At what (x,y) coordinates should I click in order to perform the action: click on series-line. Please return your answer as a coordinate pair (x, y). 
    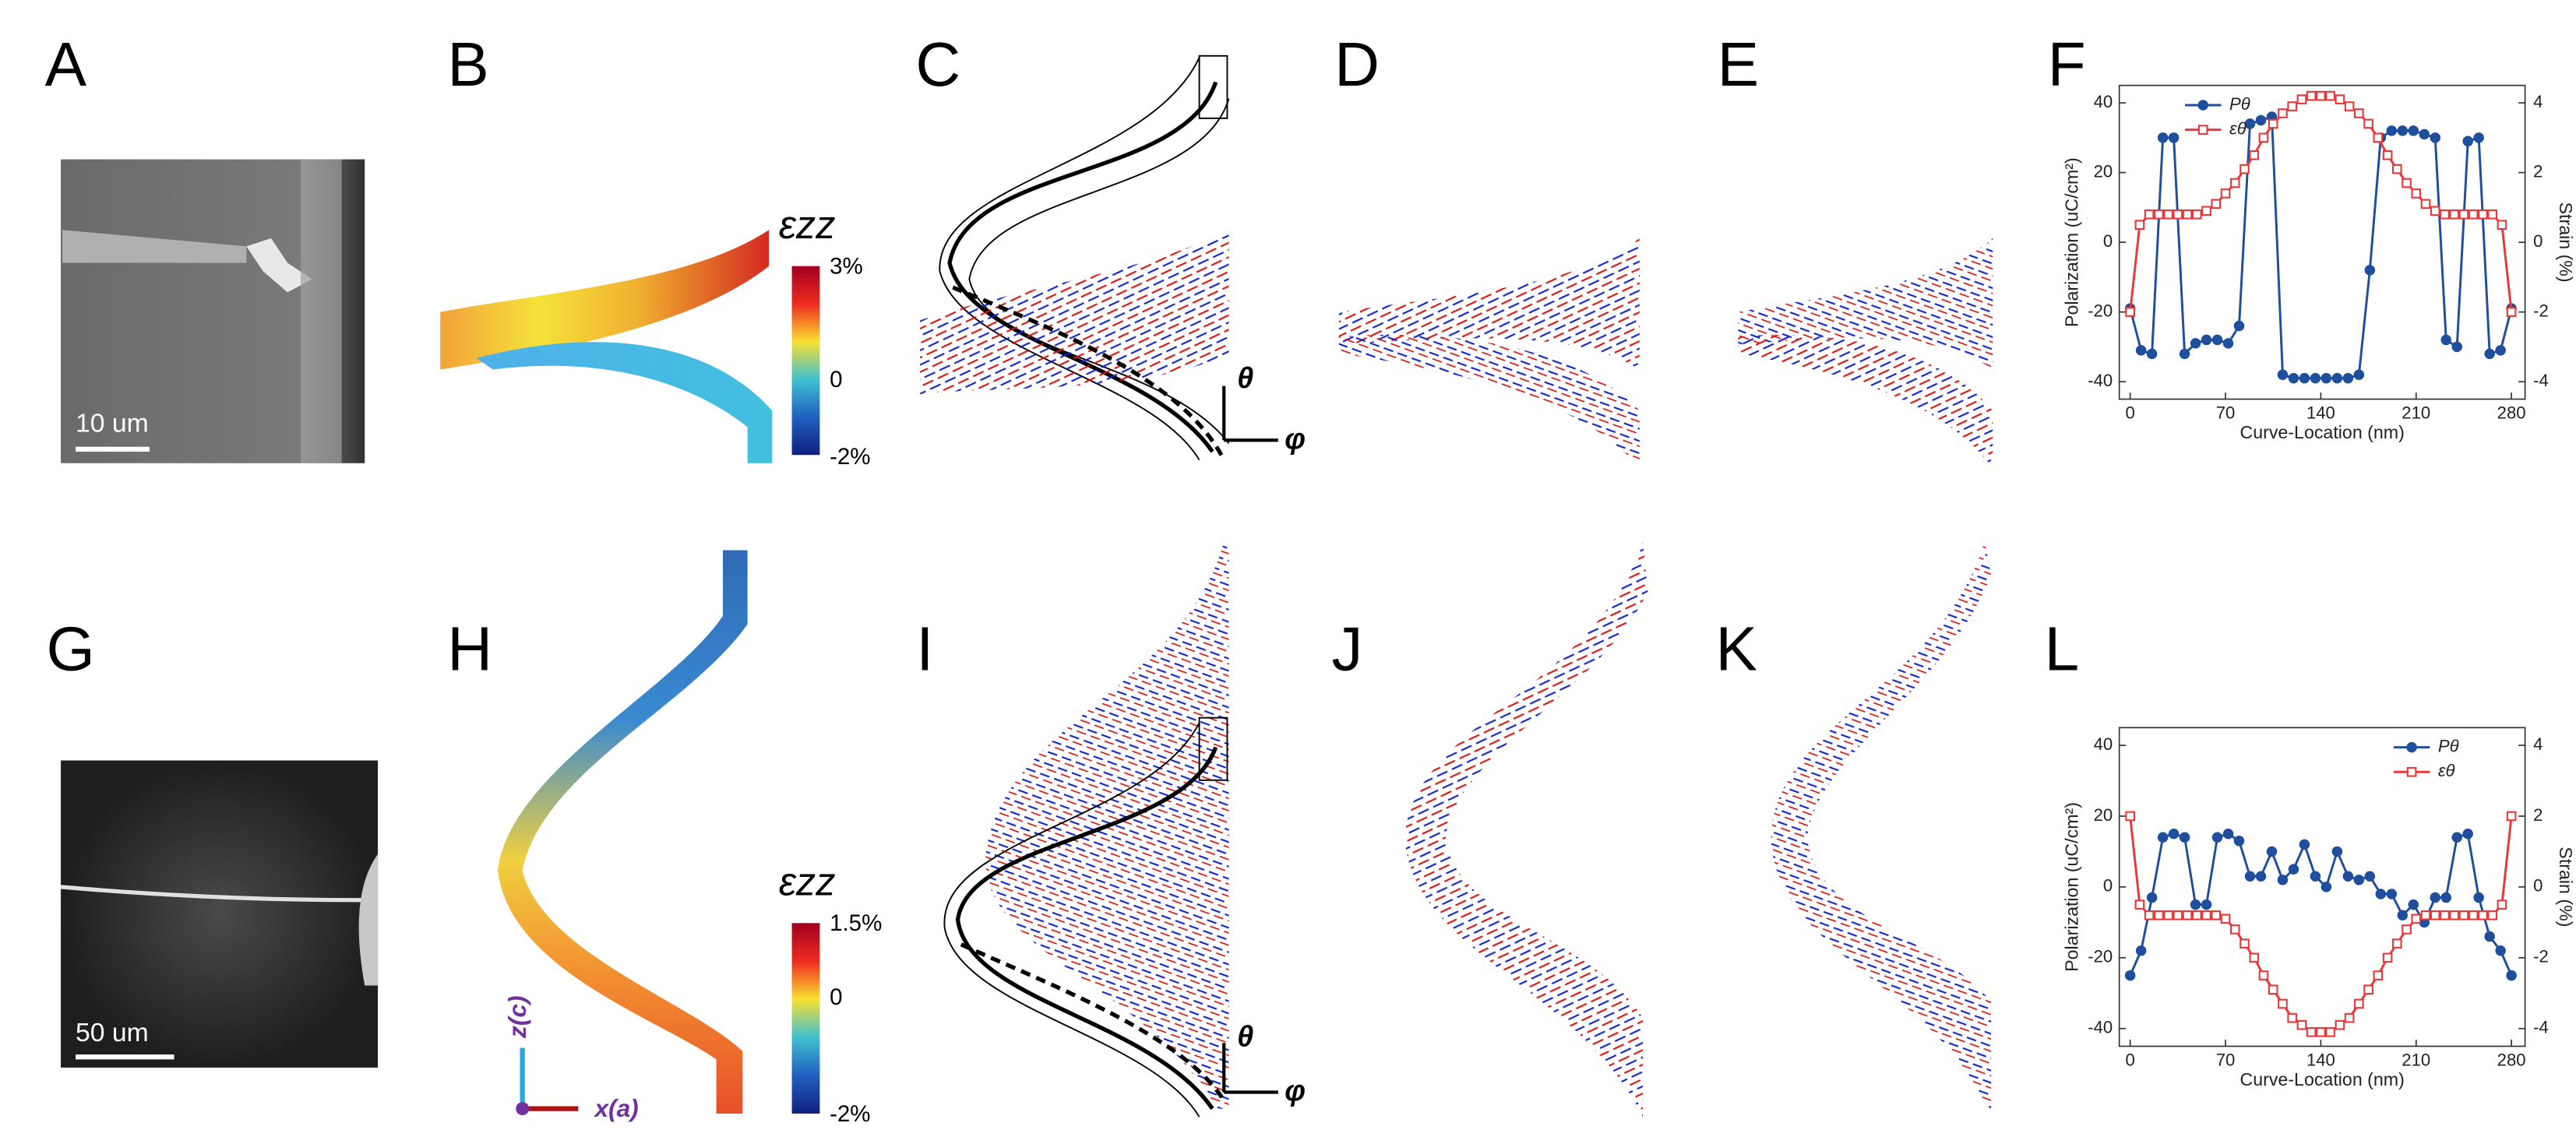
    Looking at the image, I should click on (2321, 247).